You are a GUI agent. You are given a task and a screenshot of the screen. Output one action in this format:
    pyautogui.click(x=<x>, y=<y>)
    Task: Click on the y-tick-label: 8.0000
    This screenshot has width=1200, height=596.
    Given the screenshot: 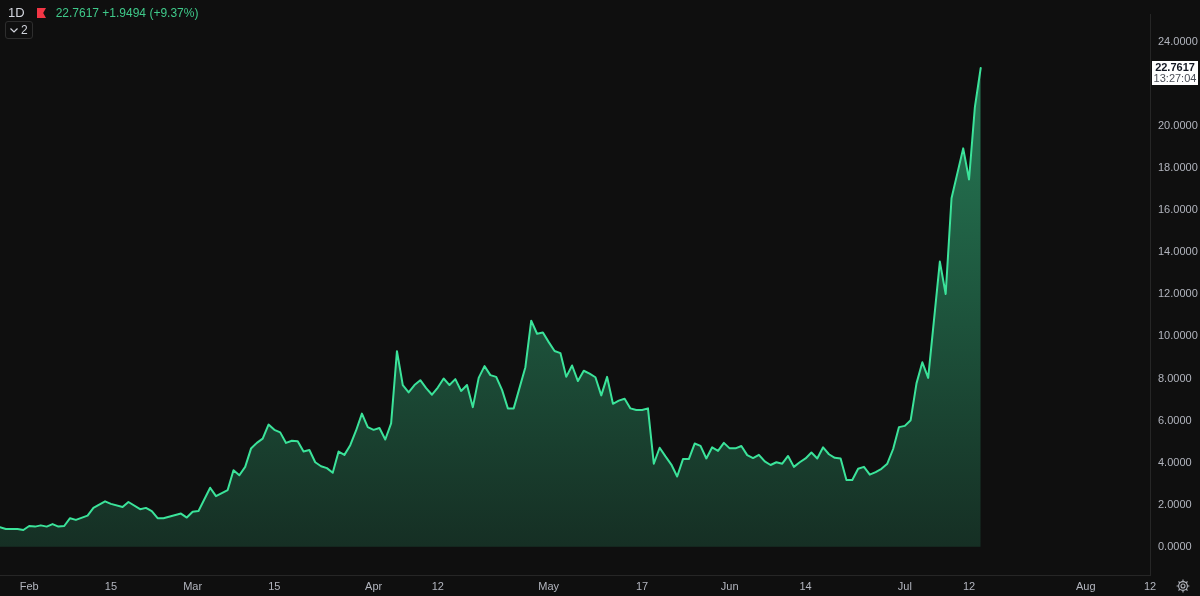 What is the action you would take?
    pyautogui.click(x=1175, y=377)
    